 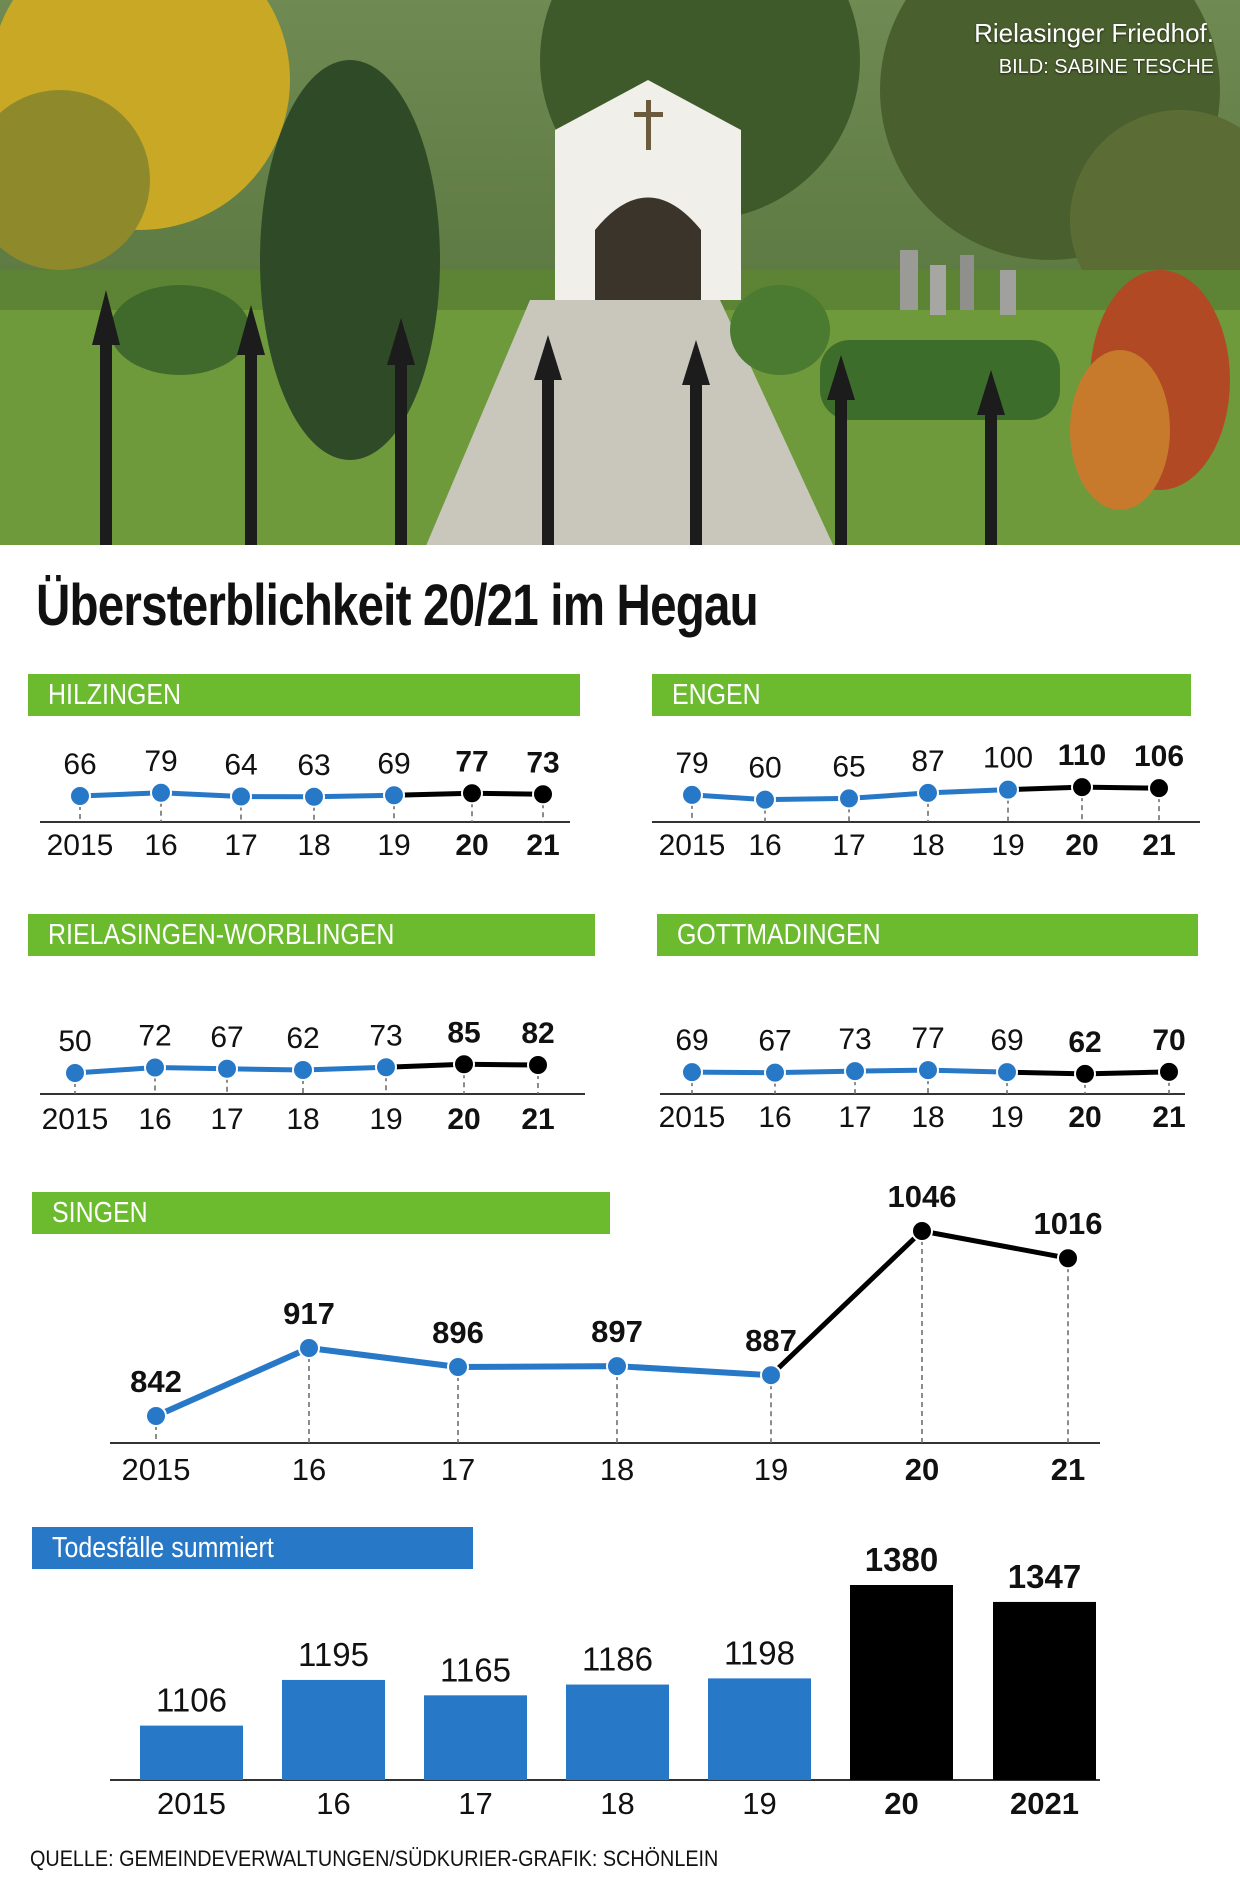 I want to click on data-label: 85, so click(x=463, y=1032).